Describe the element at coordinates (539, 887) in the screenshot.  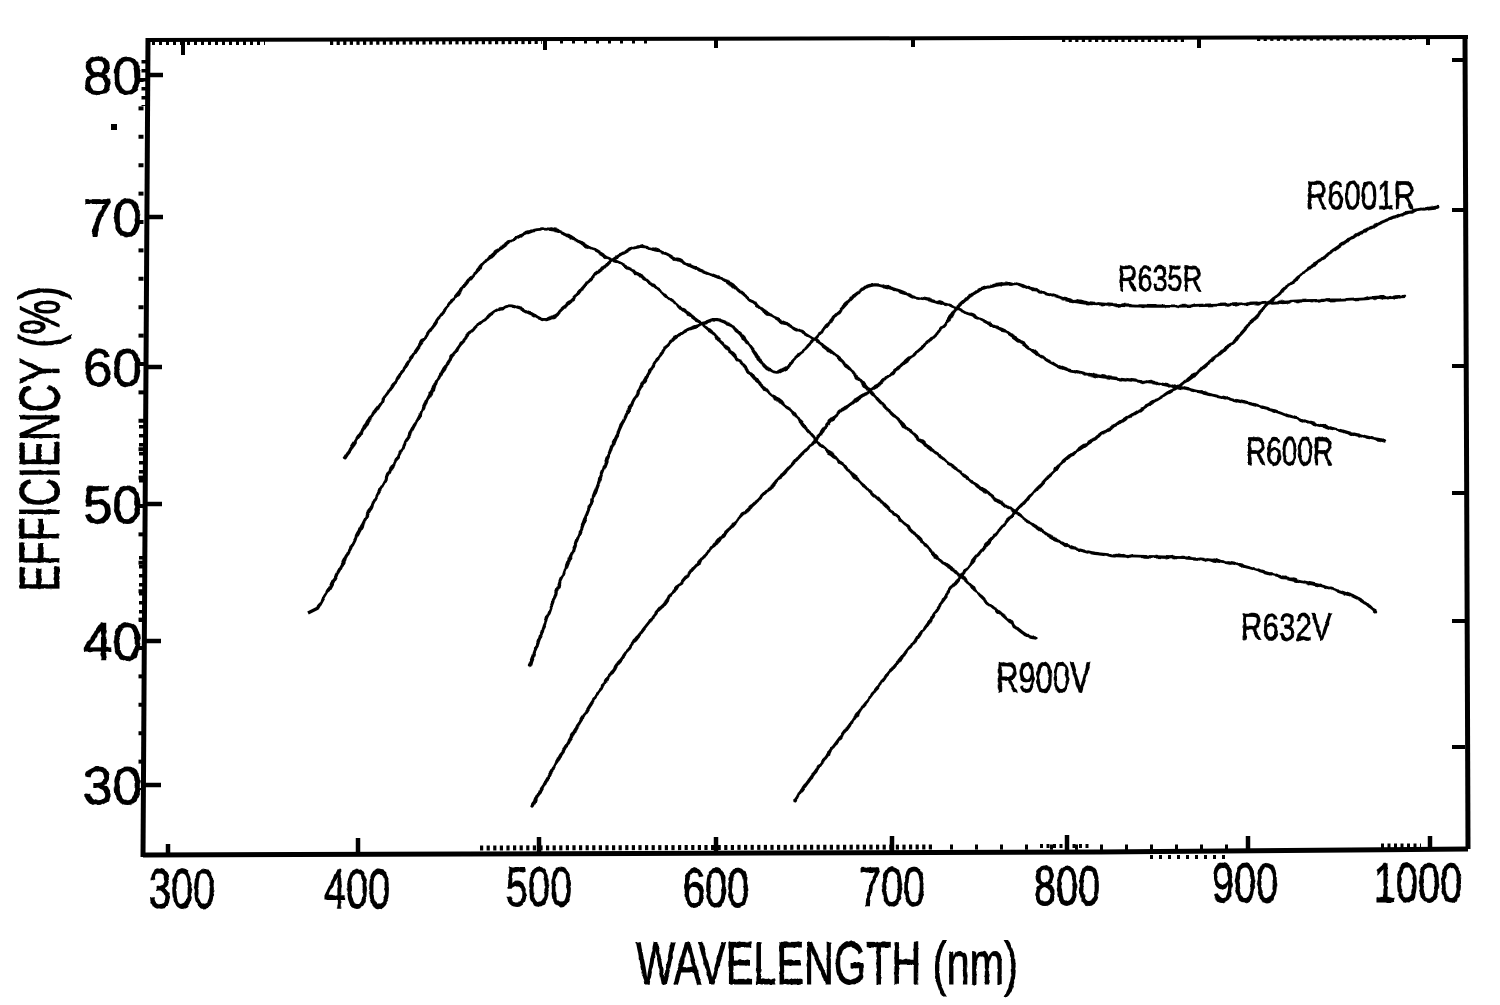
I see `svg-text: 500` at that location.